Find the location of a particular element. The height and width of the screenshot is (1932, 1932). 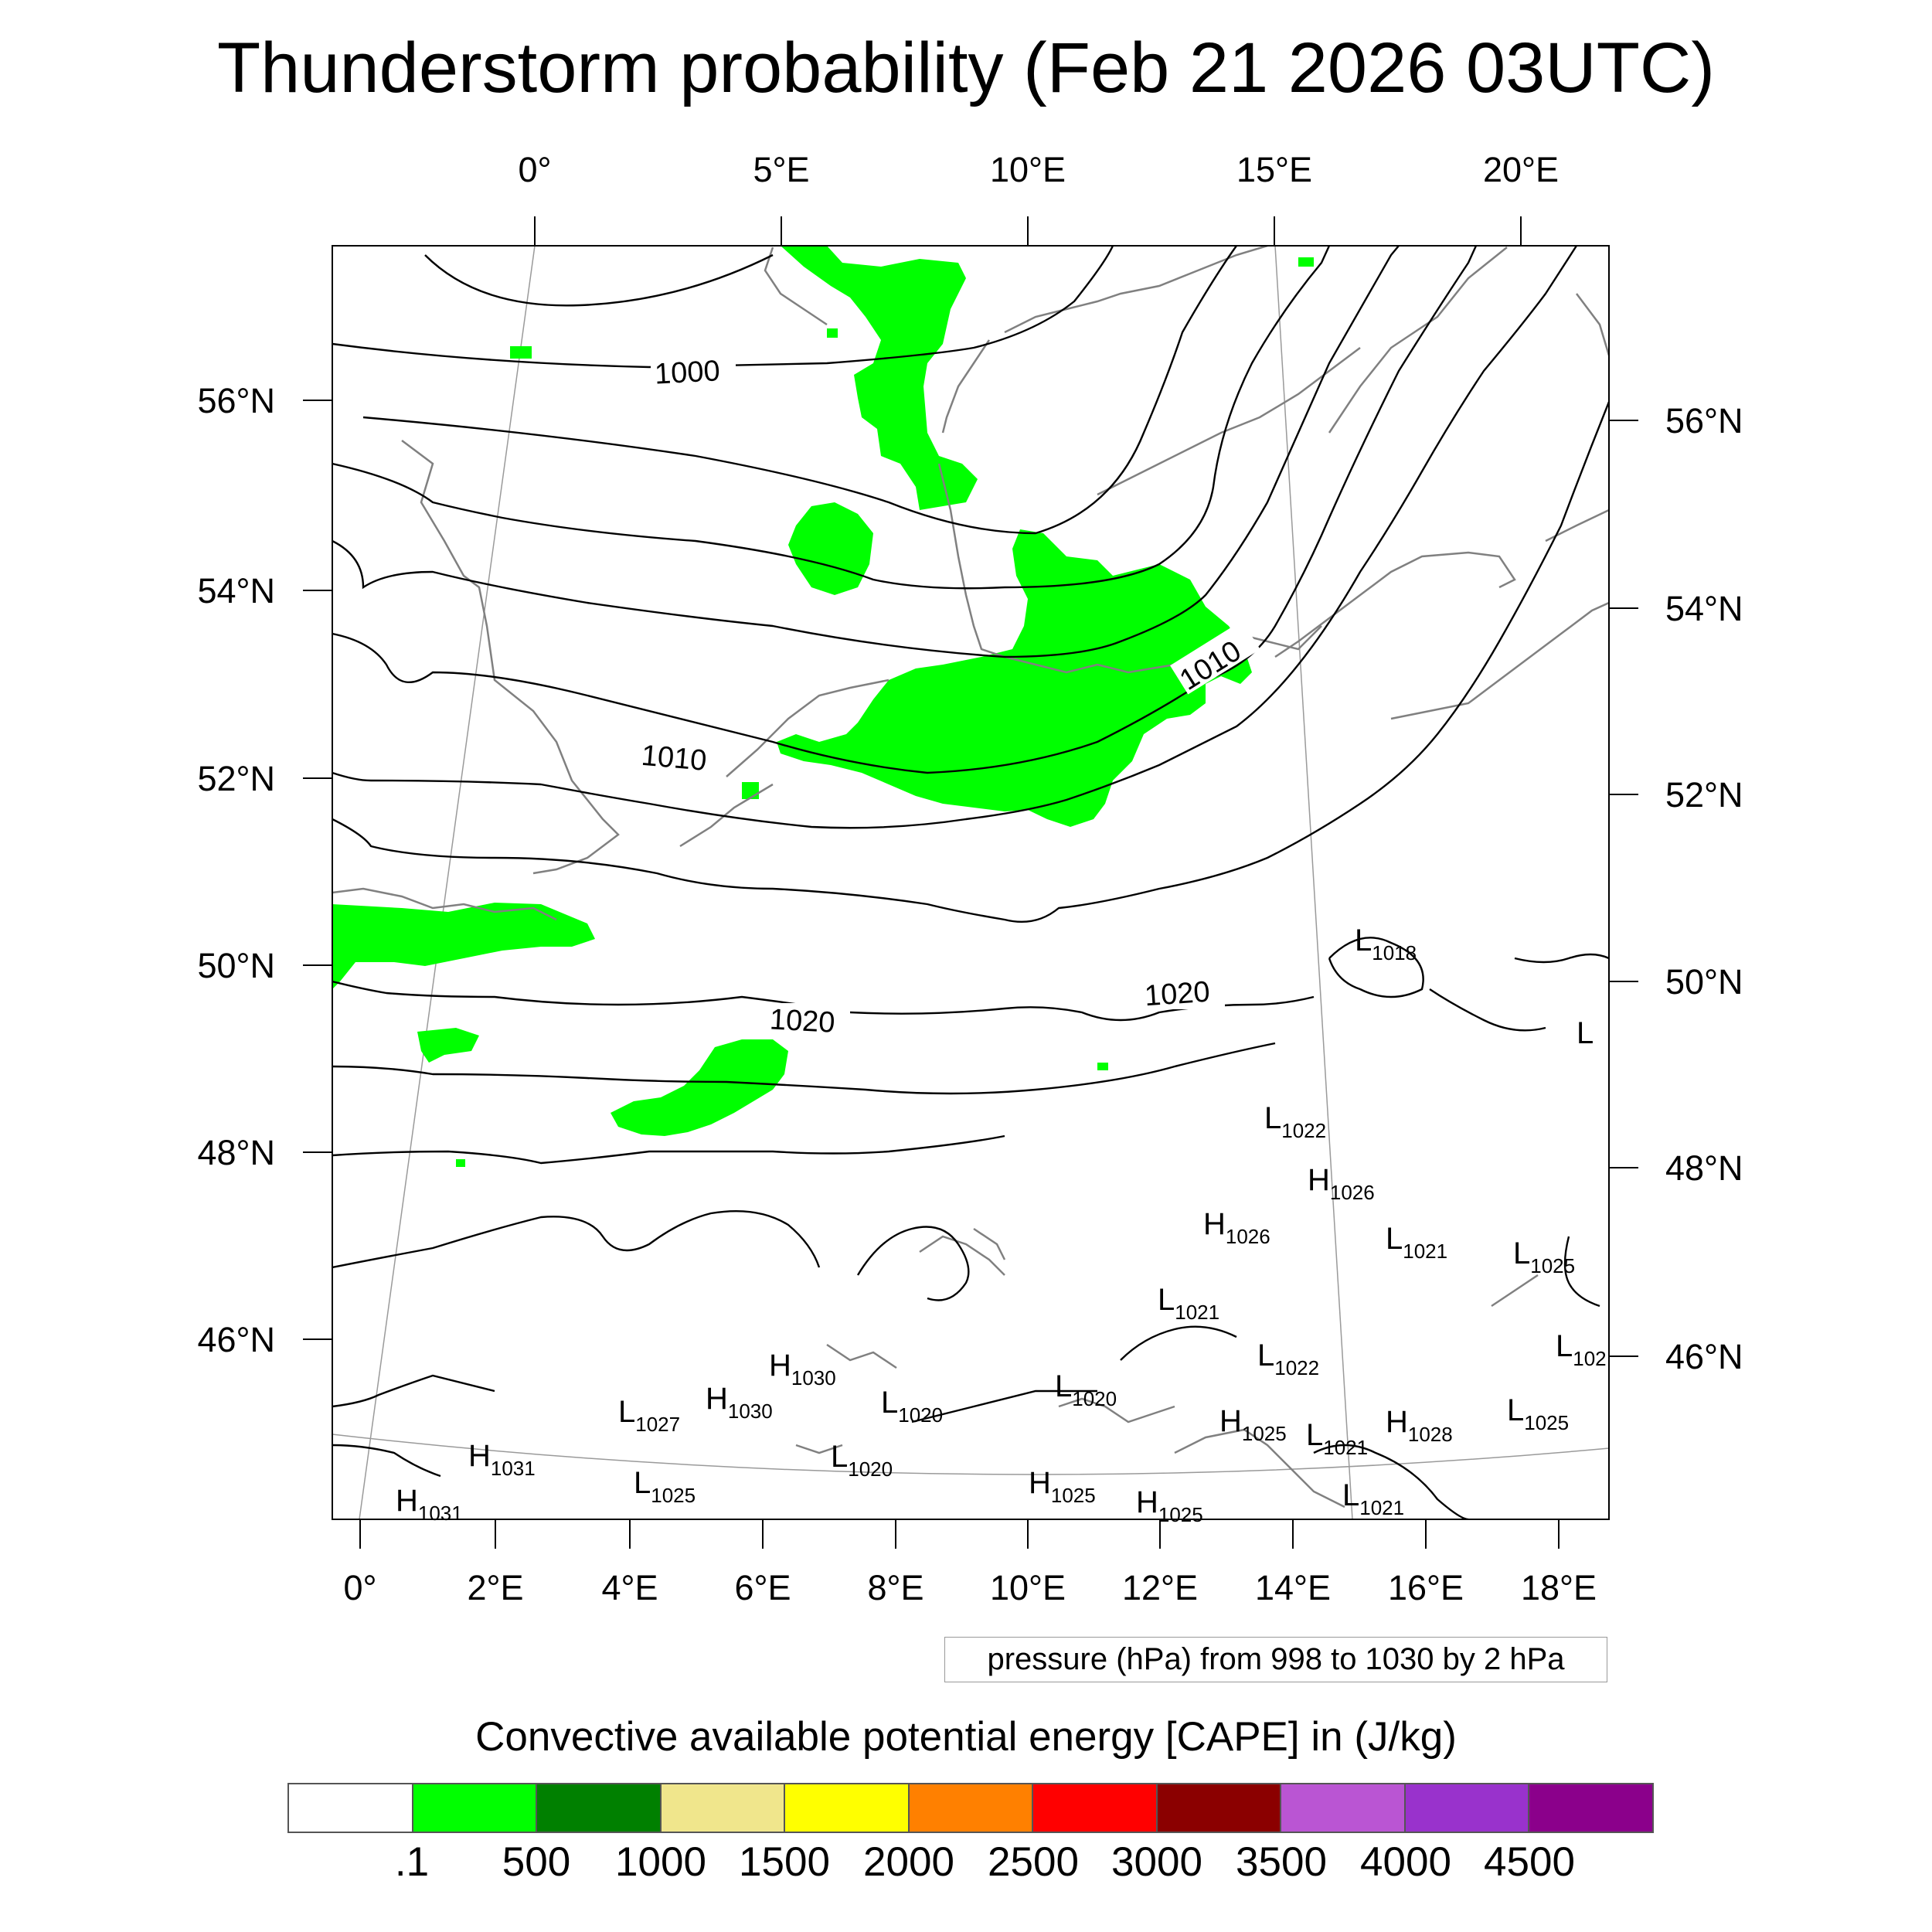

right-lat-label: 52°N is located at coordinates (1704, 795).